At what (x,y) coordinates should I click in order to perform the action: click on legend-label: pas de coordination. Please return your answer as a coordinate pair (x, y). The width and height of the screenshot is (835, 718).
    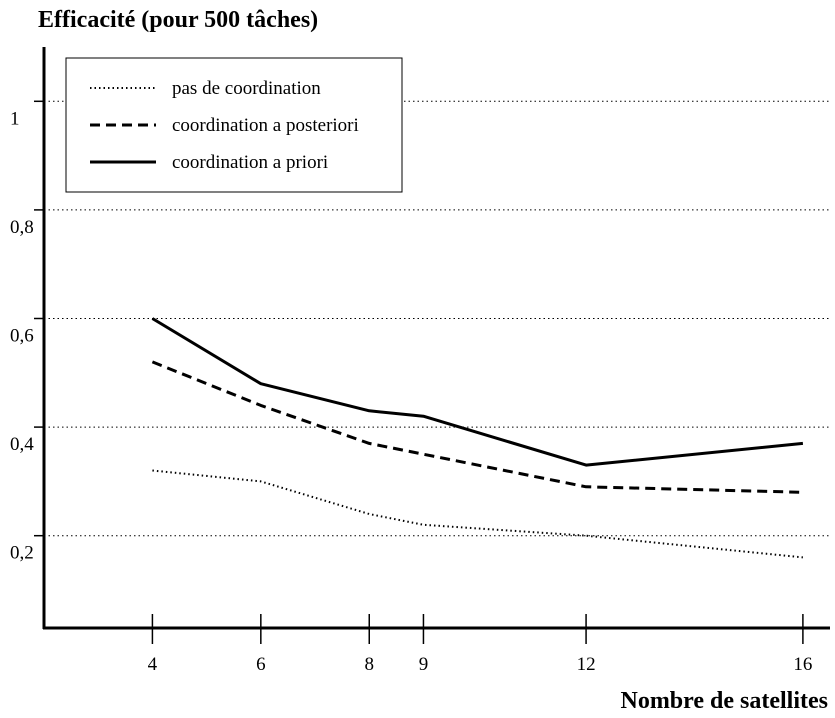
    Looking at the image, I should click on (246, 88).